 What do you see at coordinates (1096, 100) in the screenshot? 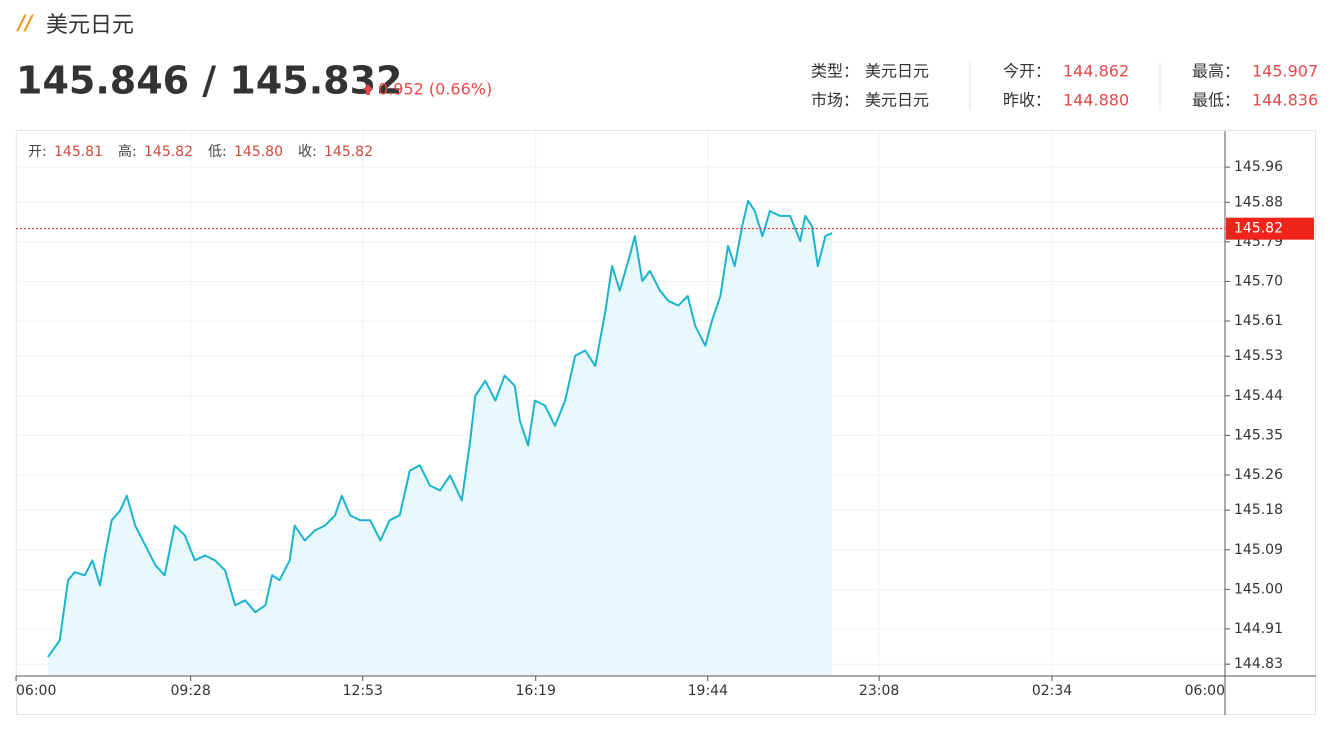
I see `info-value: 144.880` at bounding box center [1096, 100].